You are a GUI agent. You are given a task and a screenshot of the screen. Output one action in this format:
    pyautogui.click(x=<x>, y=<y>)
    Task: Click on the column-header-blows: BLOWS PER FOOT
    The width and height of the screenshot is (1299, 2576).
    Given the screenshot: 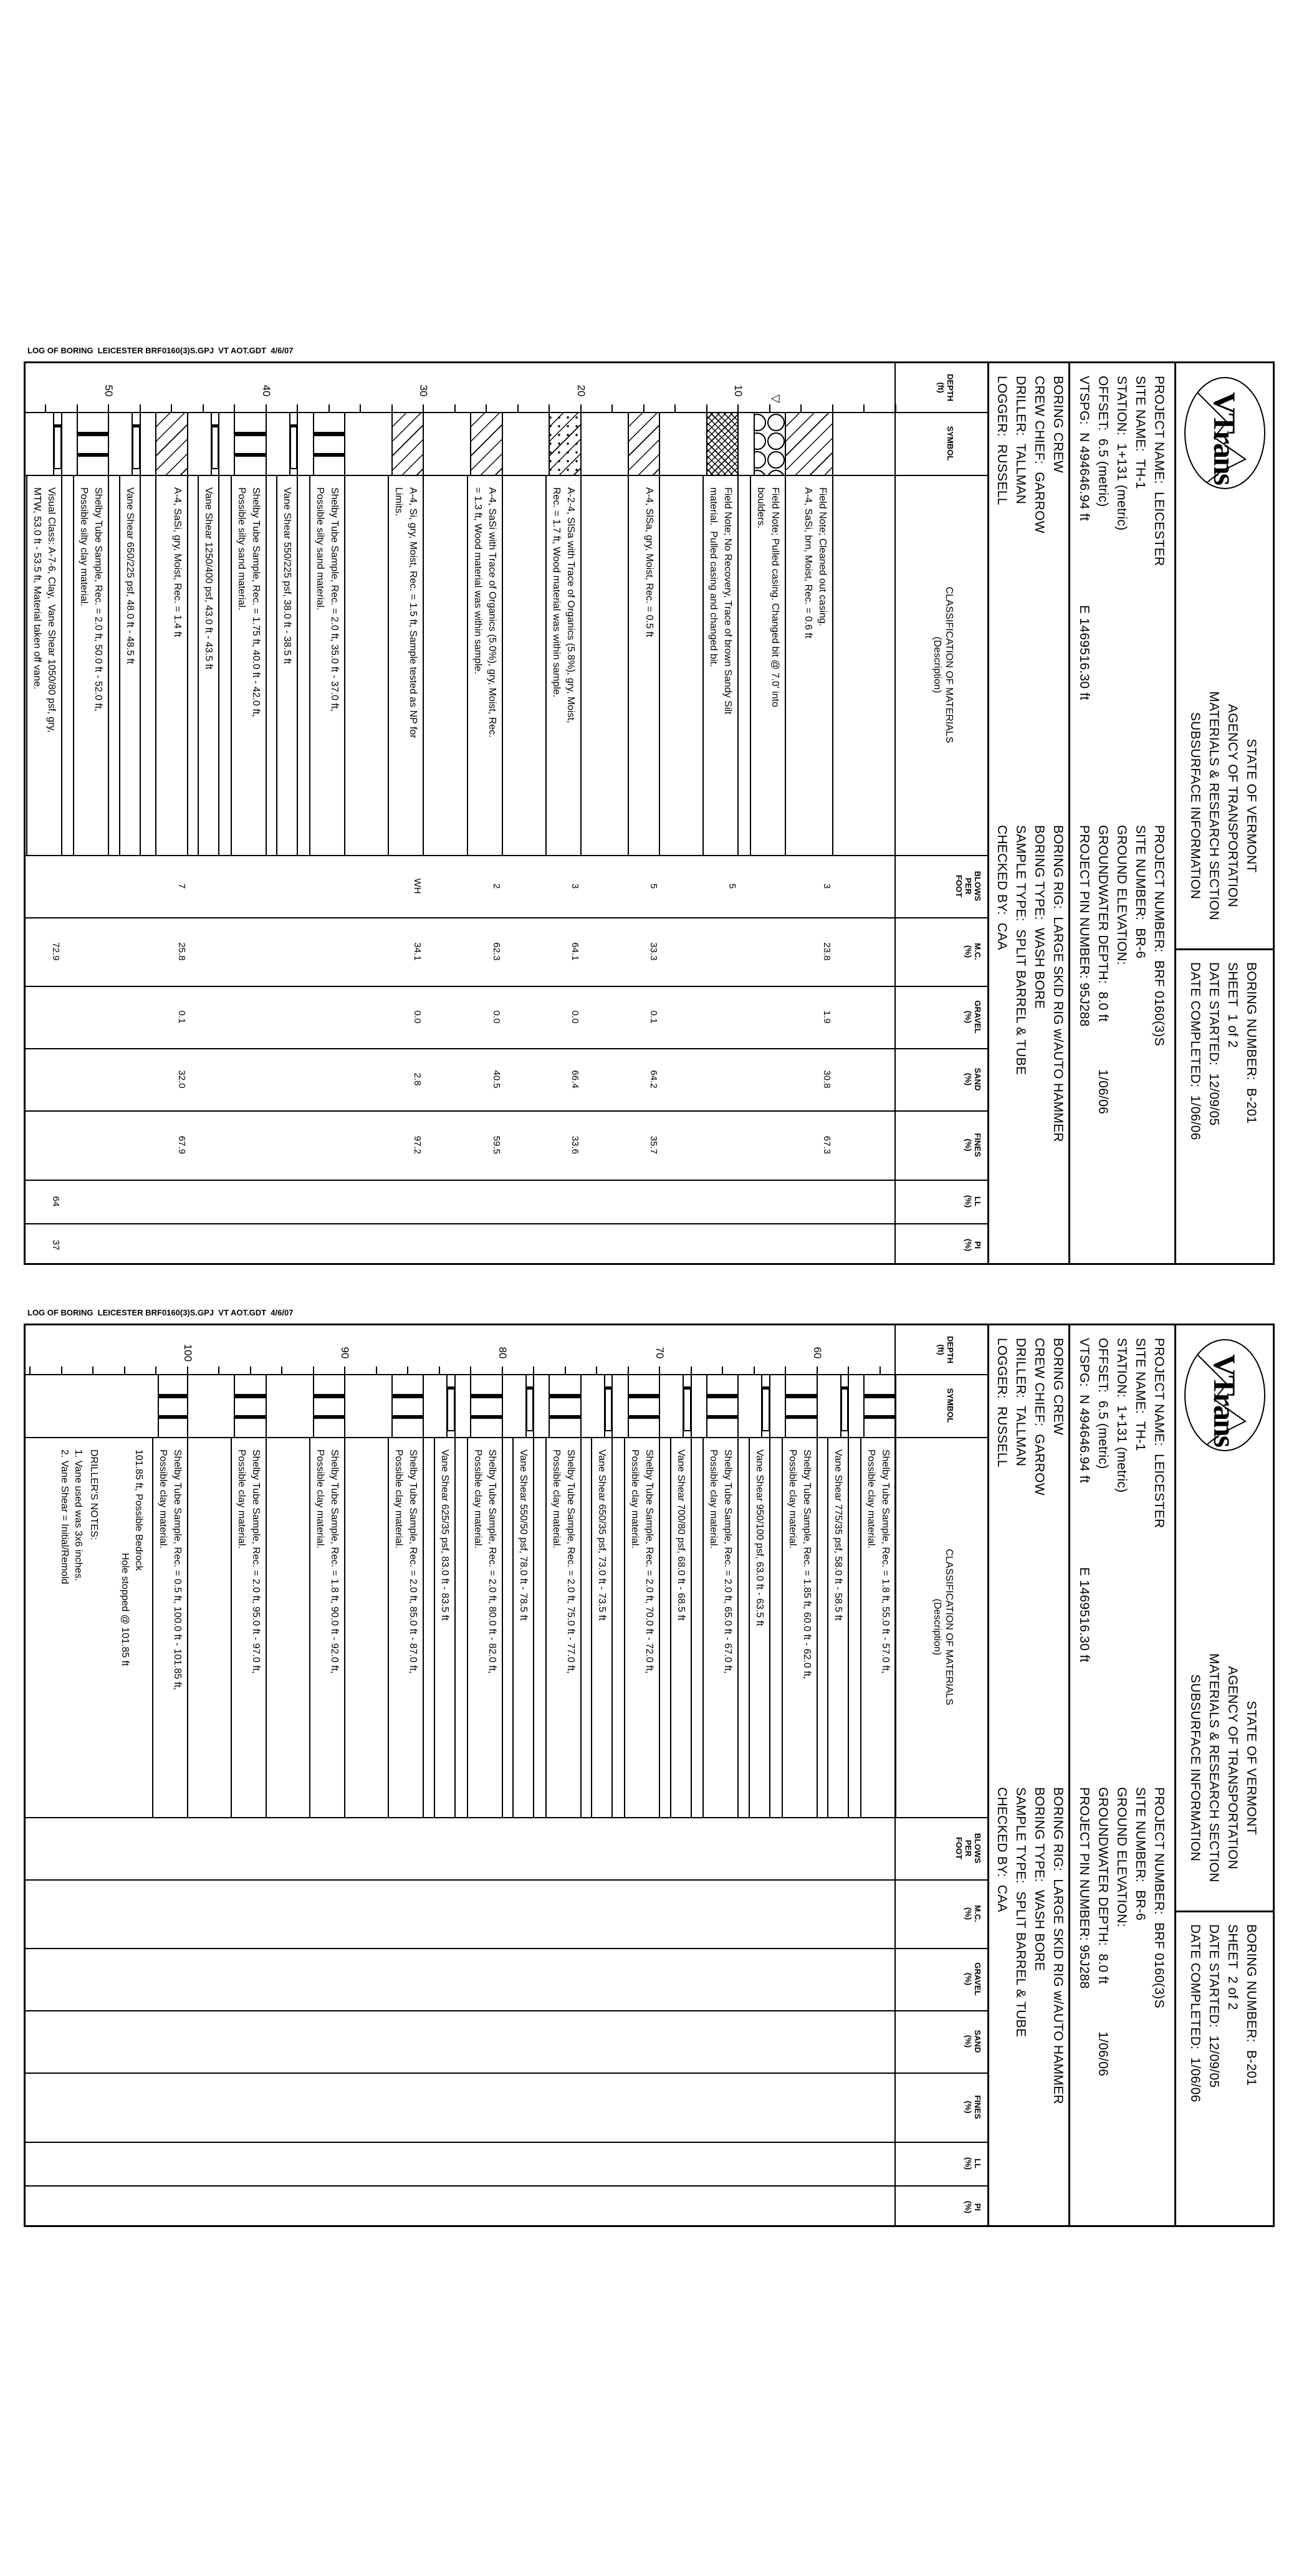 What is the action you would take?
    pyautogui.click(x=968, y=1848)
    